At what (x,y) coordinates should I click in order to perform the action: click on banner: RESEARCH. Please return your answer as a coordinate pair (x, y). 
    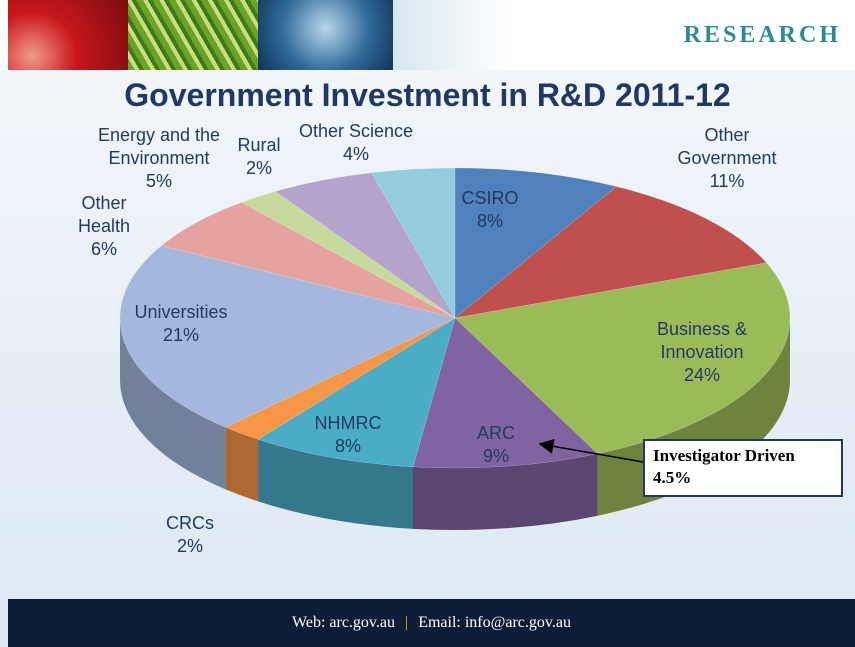
    Looking at the image, I should click on (427, 35).